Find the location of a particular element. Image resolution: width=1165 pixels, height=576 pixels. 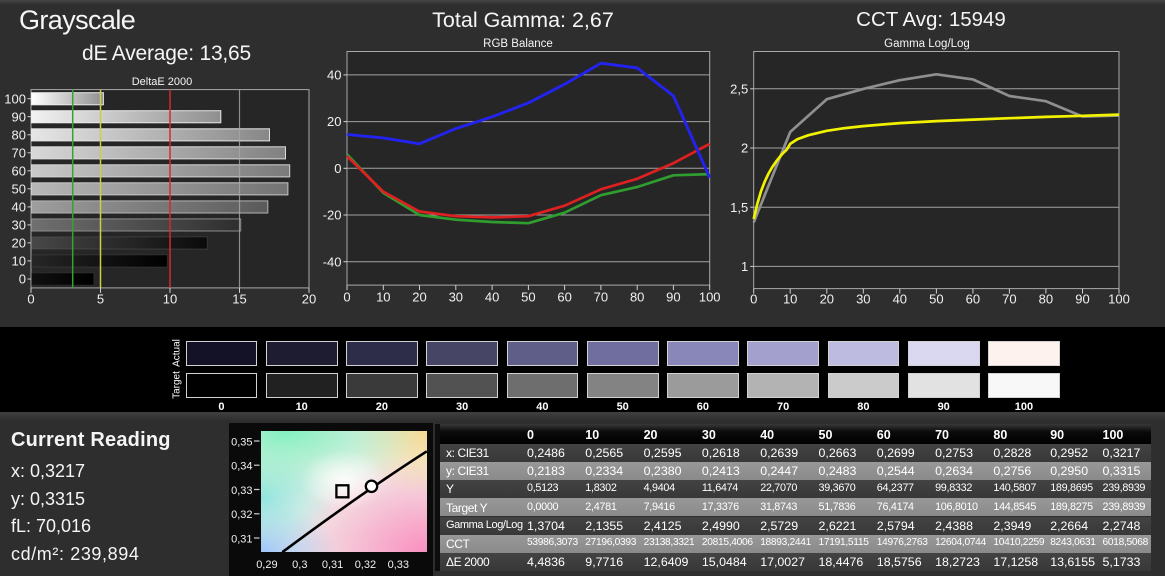

svg-text: 0,29 is located at coordinates (266, 565).